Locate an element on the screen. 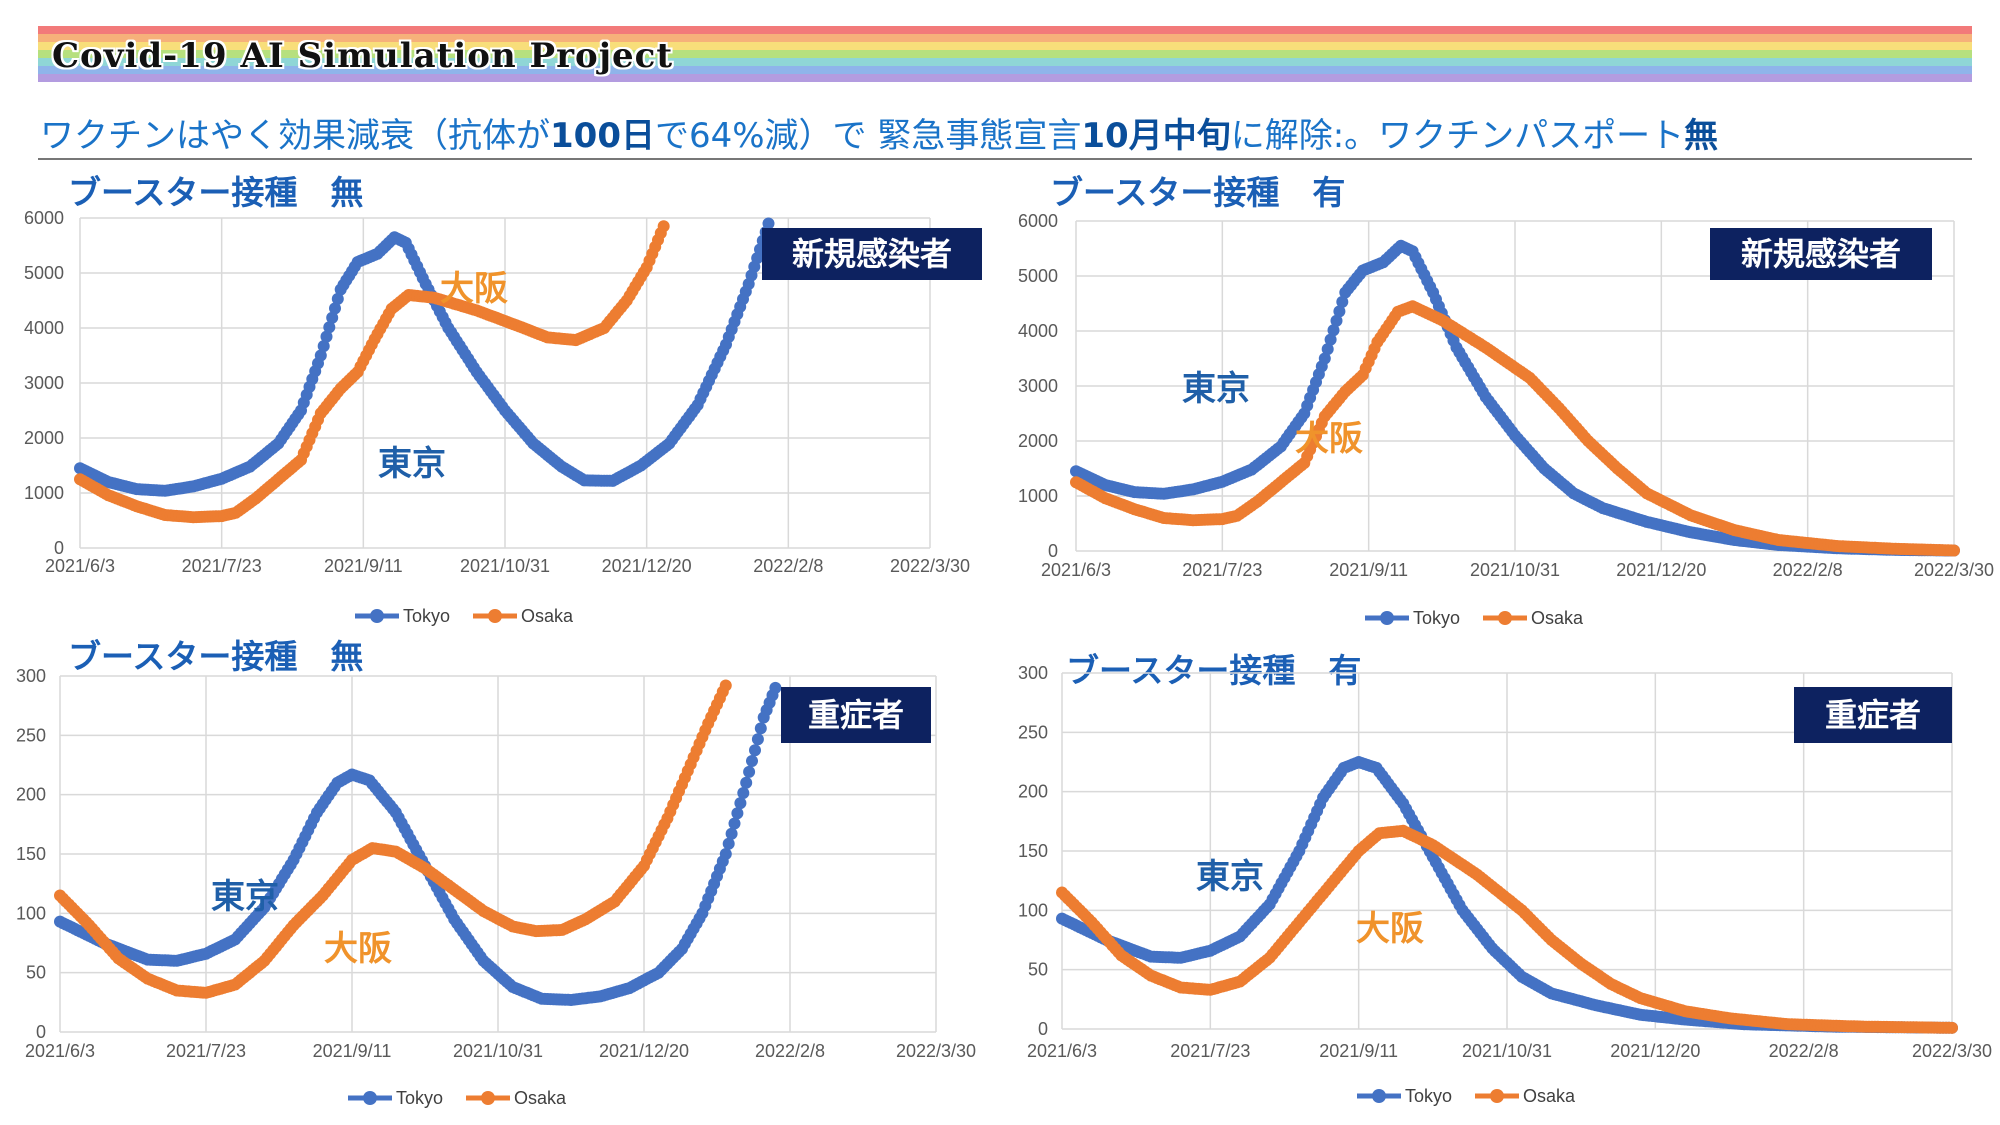 The height and width of the screenshot is (1125, 2000). series-tokyo is located at coordinates (418, 843).